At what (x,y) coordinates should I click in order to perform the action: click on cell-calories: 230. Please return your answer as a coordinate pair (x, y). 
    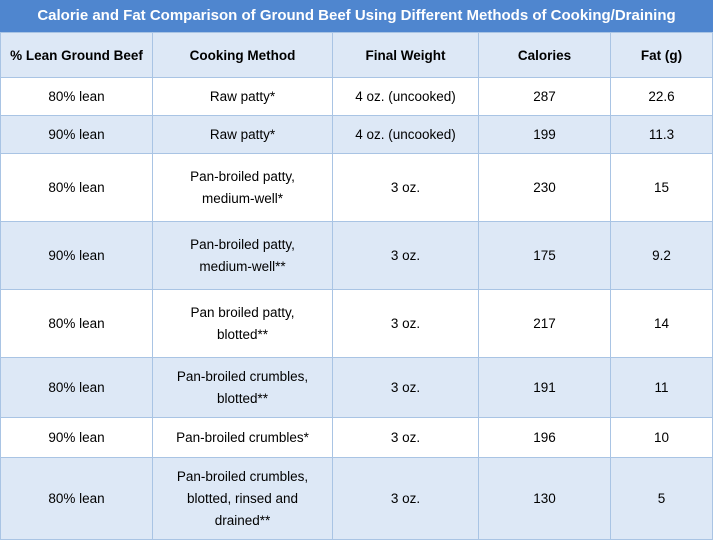
    Looking at the image, I should click on (544, 187).